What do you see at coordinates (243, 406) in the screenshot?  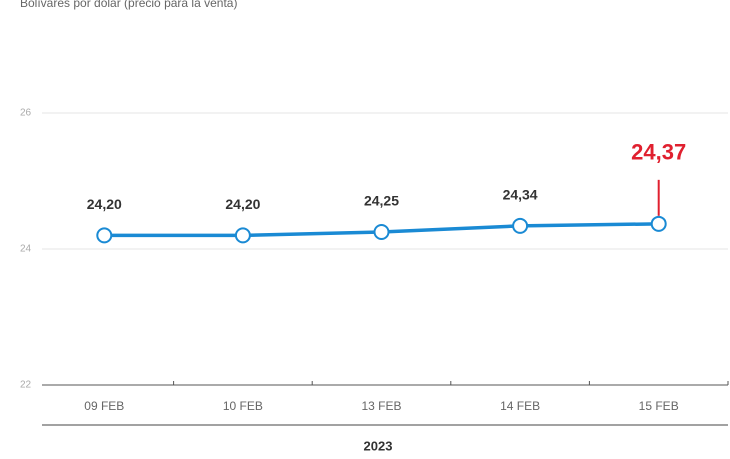 I see `x-tick-label: 10 FEB` at bounding box center [243, 406].